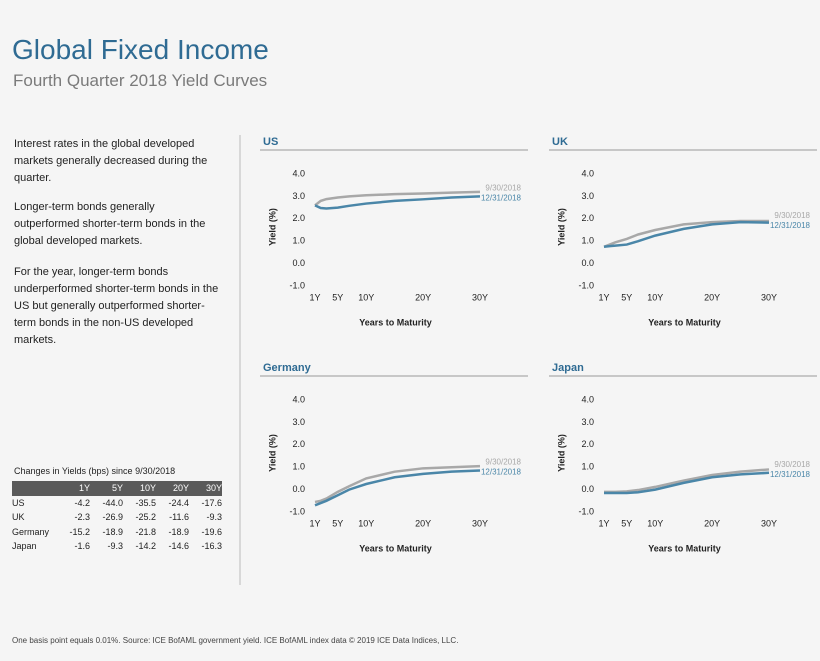  What do you see at coordinates (18, 502) in the screenshot?
I see `row-label: US` at bounding box center [18, 502].